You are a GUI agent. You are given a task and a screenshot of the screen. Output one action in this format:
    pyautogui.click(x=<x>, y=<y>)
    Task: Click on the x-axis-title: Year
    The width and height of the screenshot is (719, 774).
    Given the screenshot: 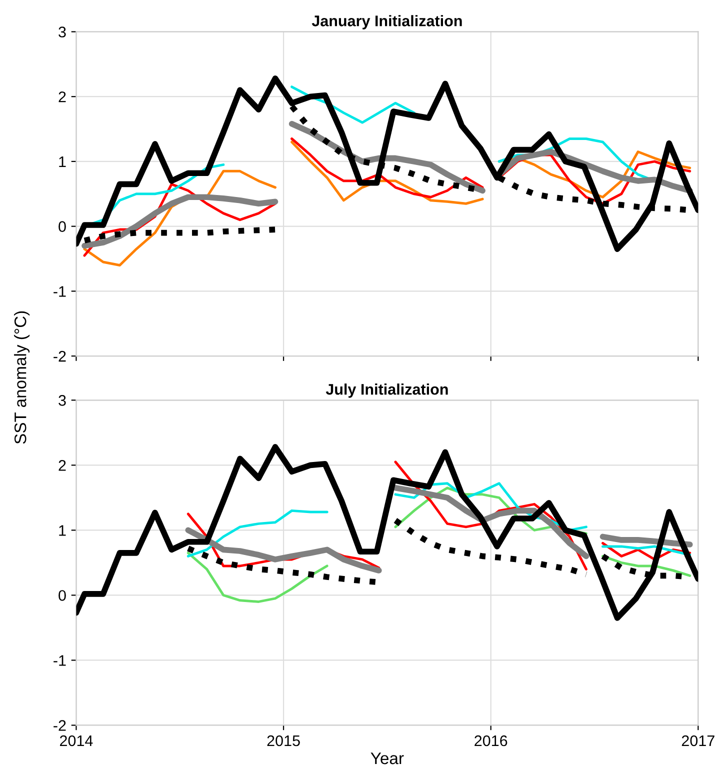 What is the action you would take?
    pyautogui.click(x=387, y=758)
    